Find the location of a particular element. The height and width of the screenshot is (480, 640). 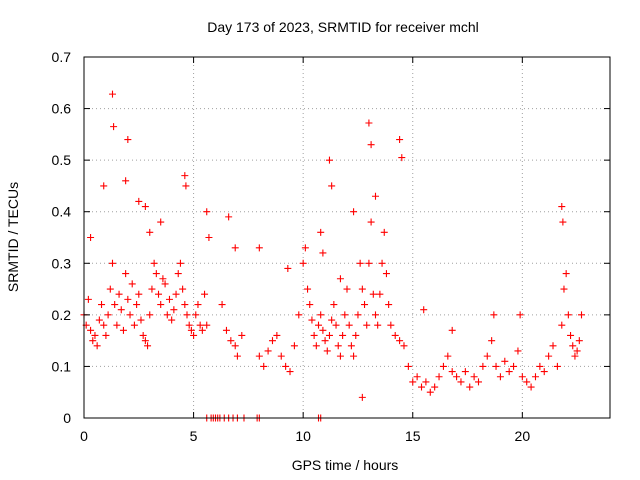

y-axis-label: SRMTID / TECUs is located at coordinates (13, 237).